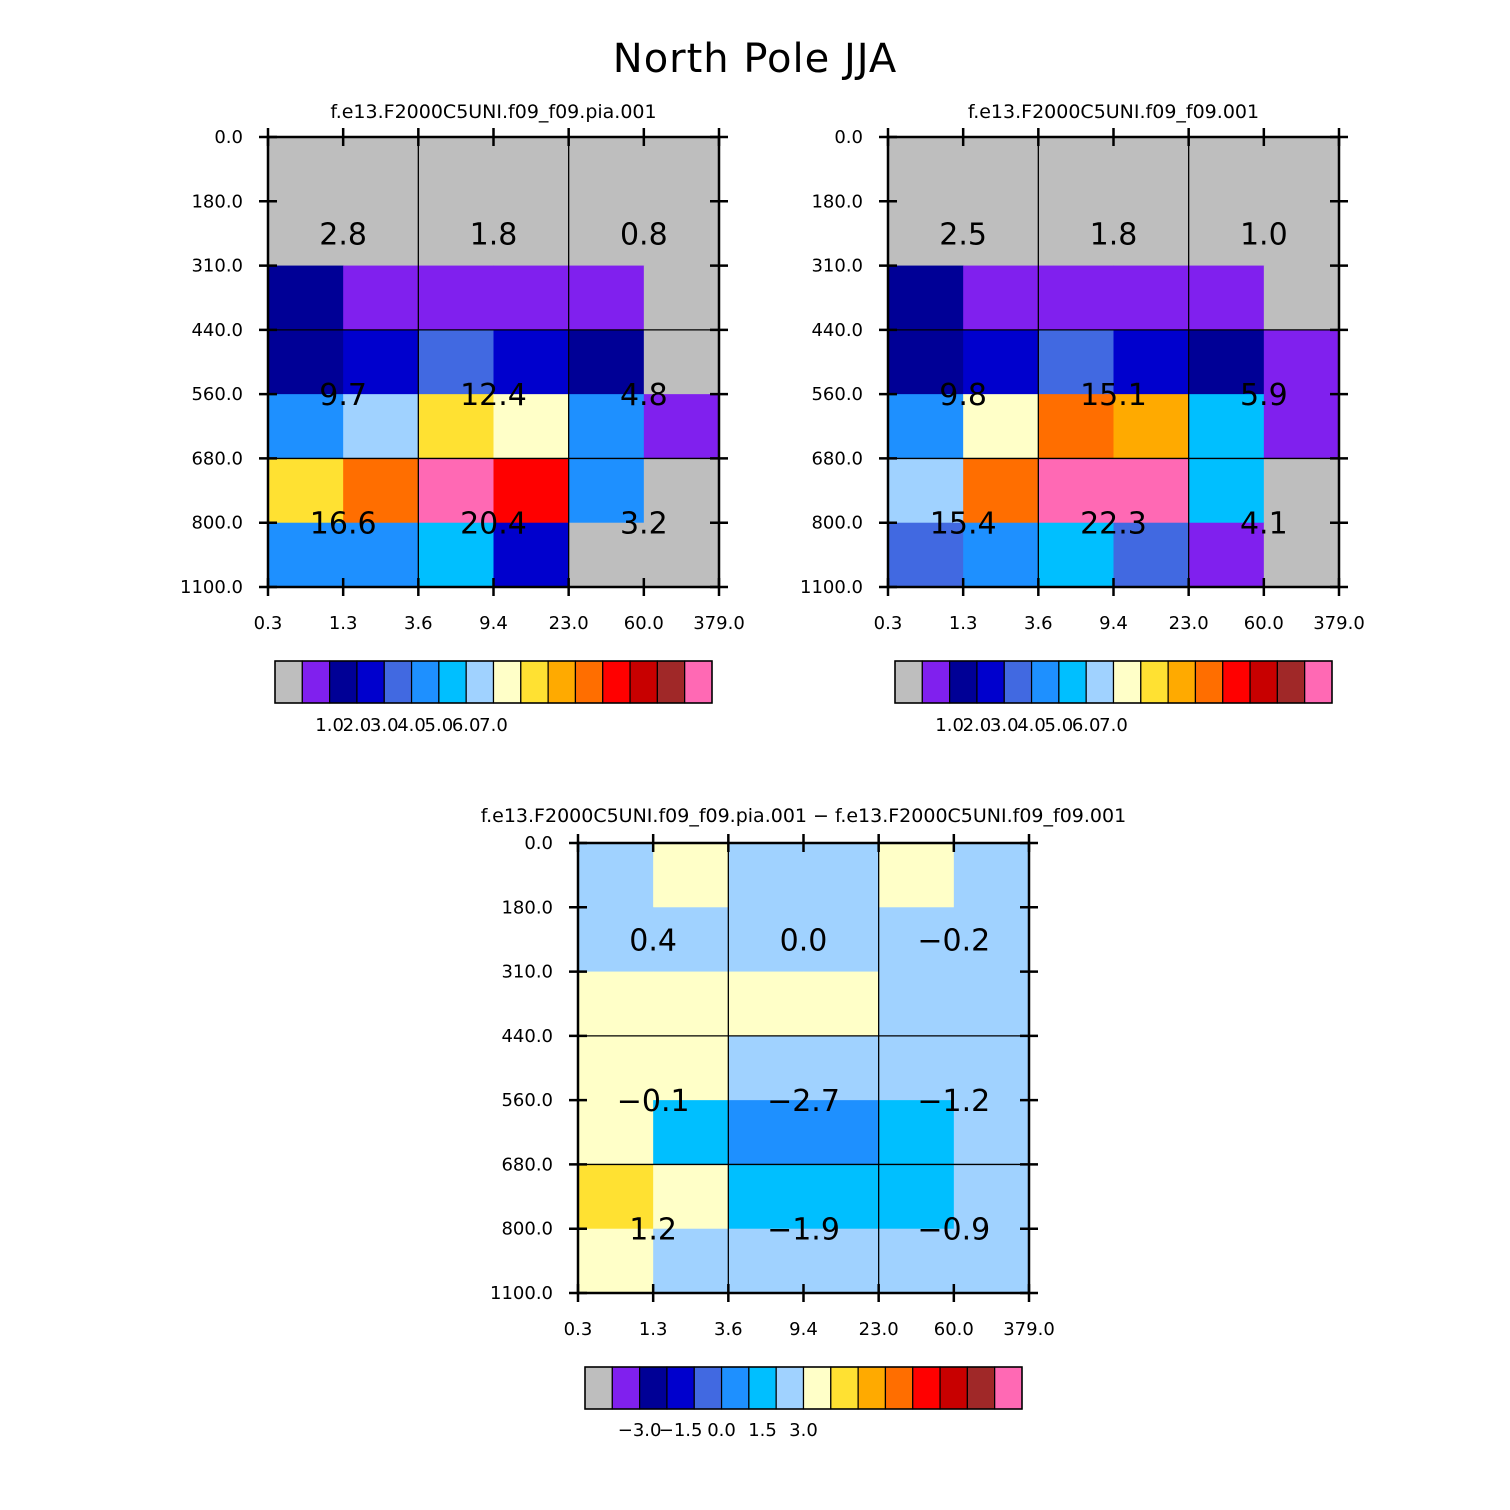  I want to click on colorbar-label: 5.0, so click(1059, 725).